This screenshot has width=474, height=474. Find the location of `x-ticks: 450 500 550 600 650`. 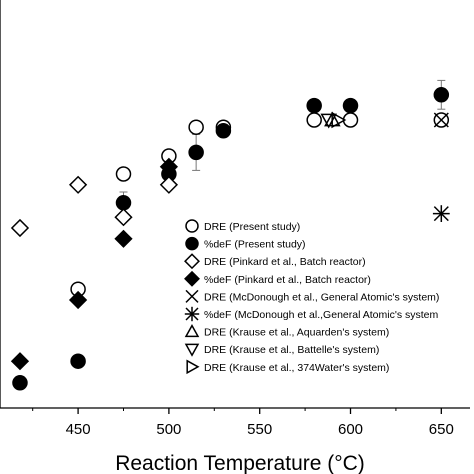

x-ticks: 450 500 550 600 650 is located at coordinates (243, 423).